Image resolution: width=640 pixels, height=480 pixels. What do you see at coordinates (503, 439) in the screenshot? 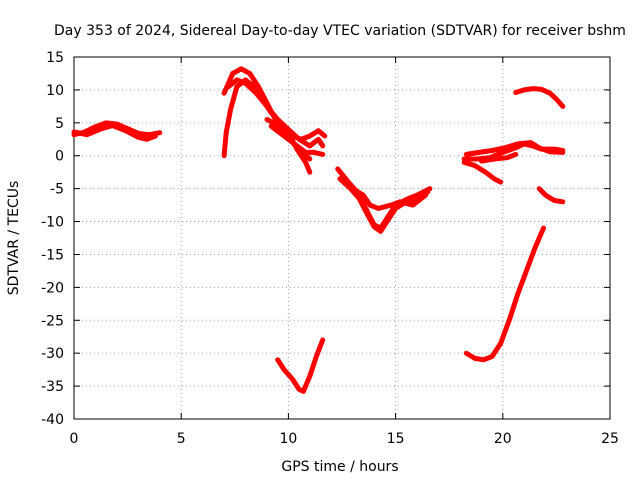
I see `x-tick-label: 20` at bounding box center [503, 439].